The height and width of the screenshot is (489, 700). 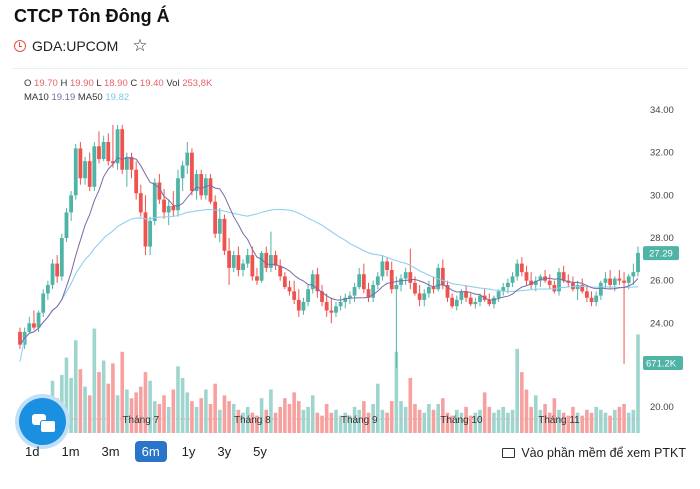 I want to click on chat-icon, so click(x=43, y=423).